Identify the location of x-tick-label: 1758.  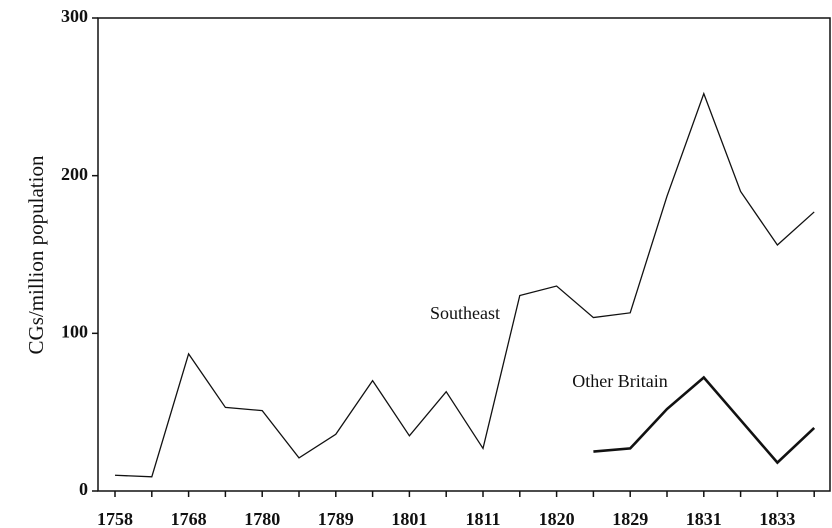
(115, 518).